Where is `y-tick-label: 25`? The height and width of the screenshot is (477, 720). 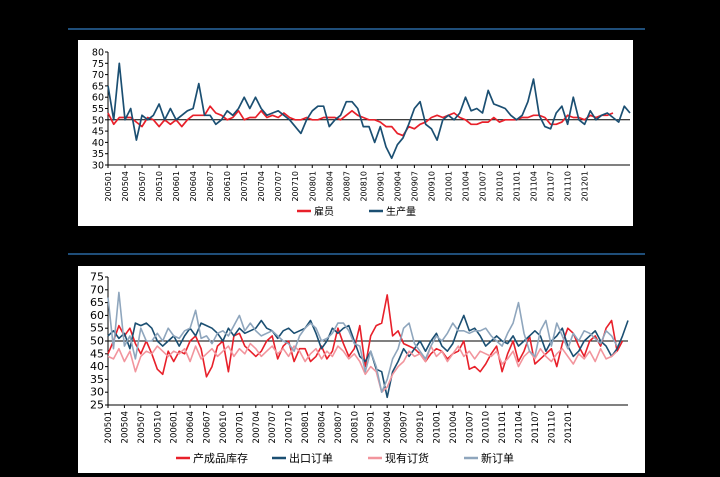 y-tick-label: 25 is located at coordinates (97, 405).